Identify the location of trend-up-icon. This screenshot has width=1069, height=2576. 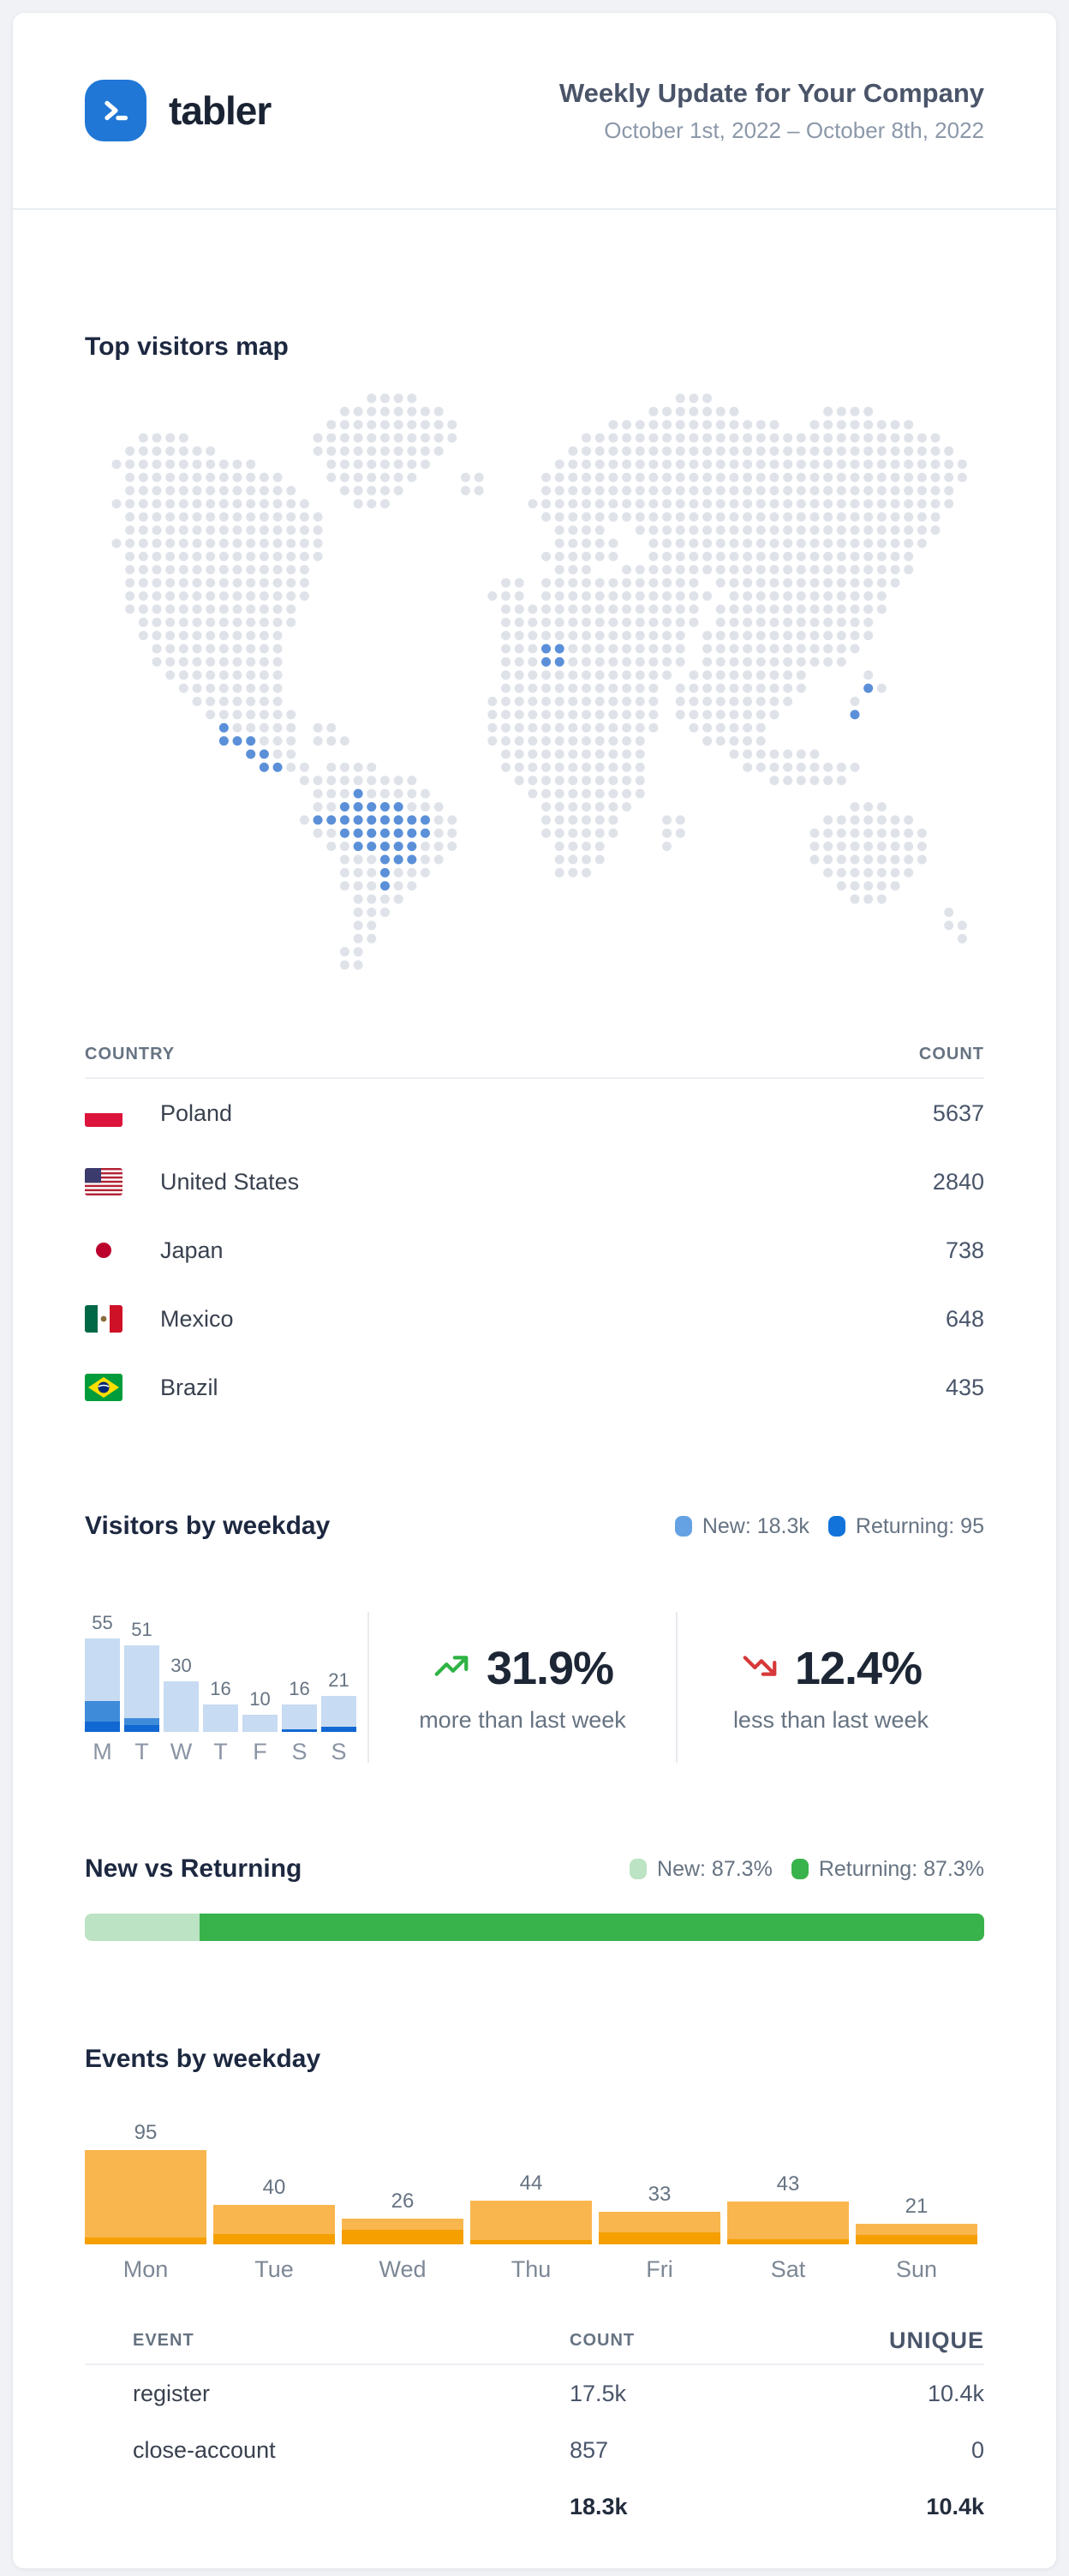
(451, 1668).